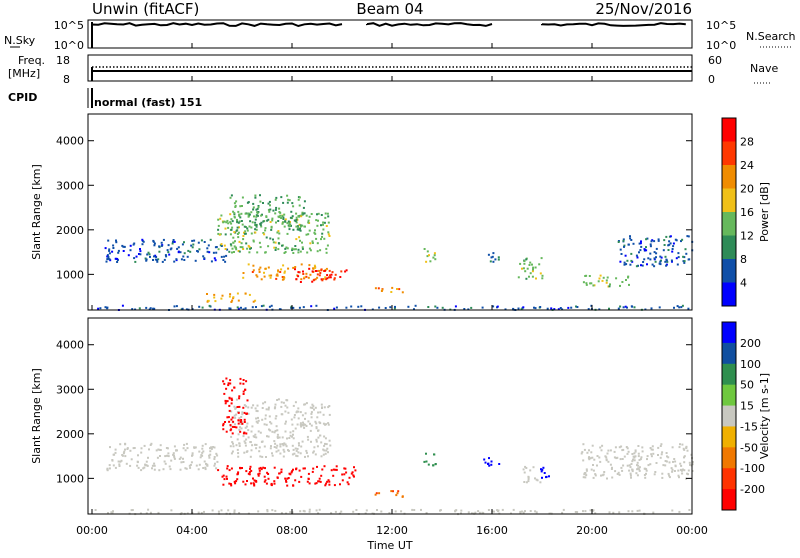  What do you see at coordinates (721, 25) in the screenshot?
I see `nsearch-tick-top: 10^5` at bounding box center [721, 25].